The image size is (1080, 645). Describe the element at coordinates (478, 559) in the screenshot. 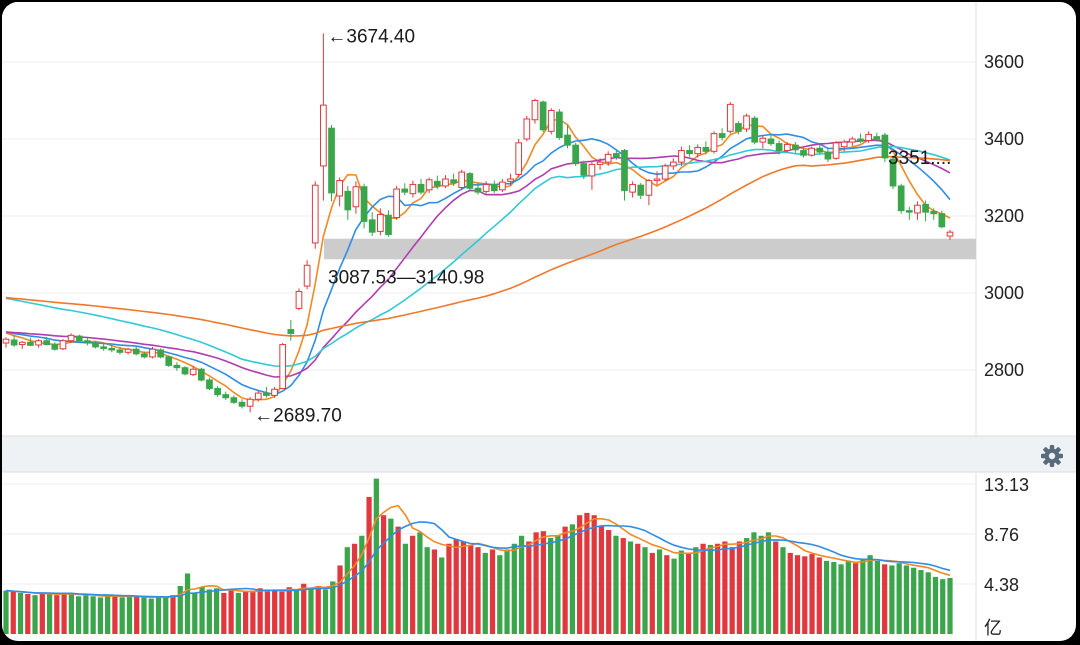

I see `volume-ma-line-ma10` at that location.